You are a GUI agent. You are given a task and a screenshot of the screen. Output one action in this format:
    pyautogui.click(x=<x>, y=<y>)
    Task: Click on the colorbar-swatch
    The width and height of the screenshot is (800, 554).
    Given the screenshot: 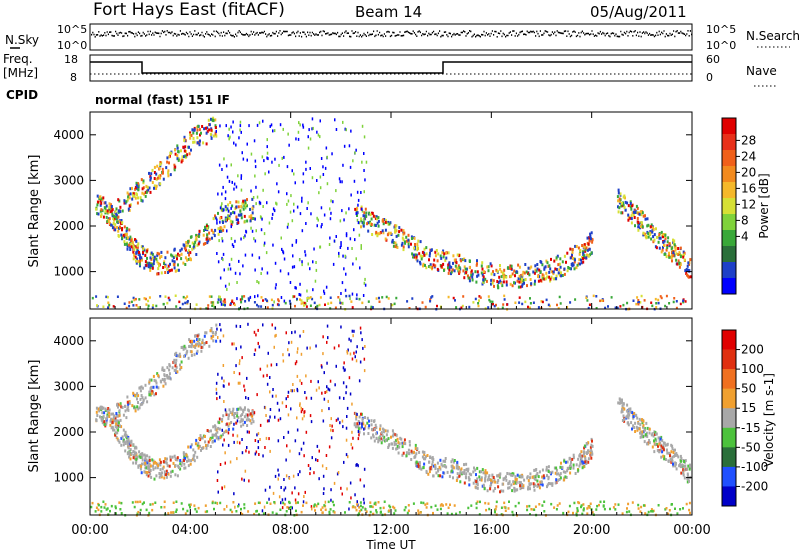 What is the action you would take?
    pyautogui.click(x=729, y=270)
    